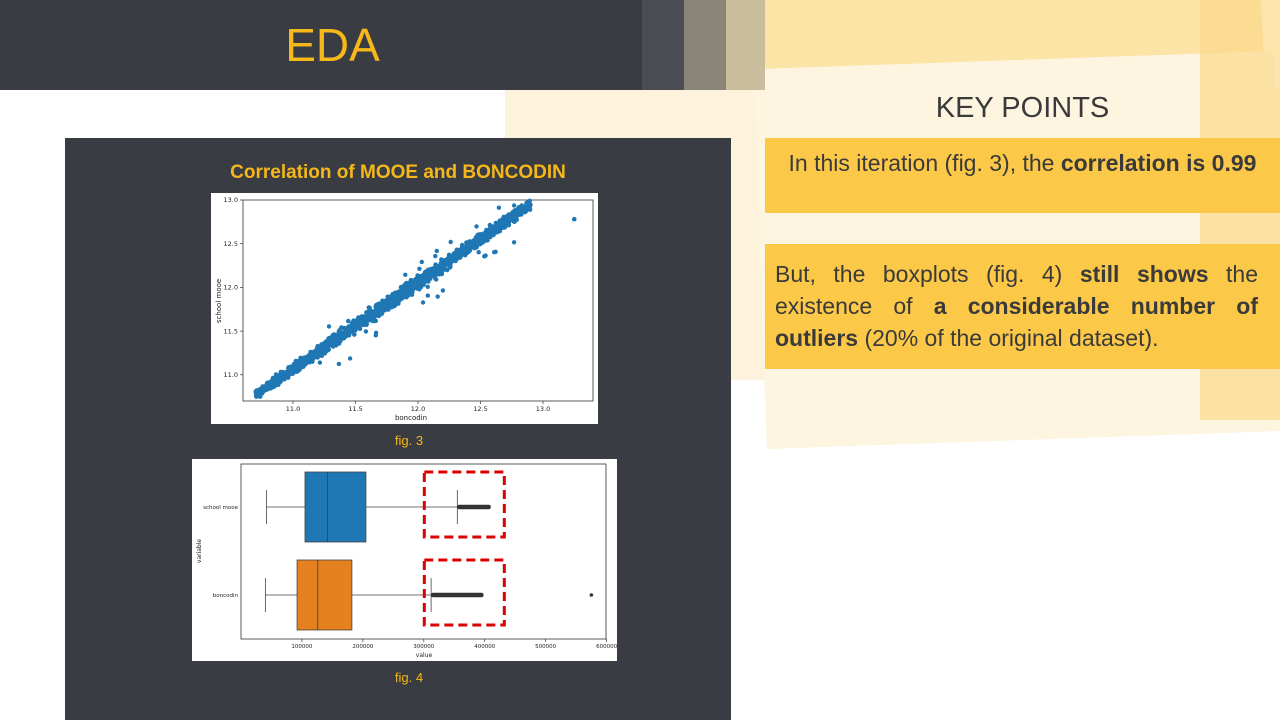  Describe the element at coordinates (398, 172) in the screenshot. I see `chart-title: Correlation of MOOE and BONCODIN` at that location.